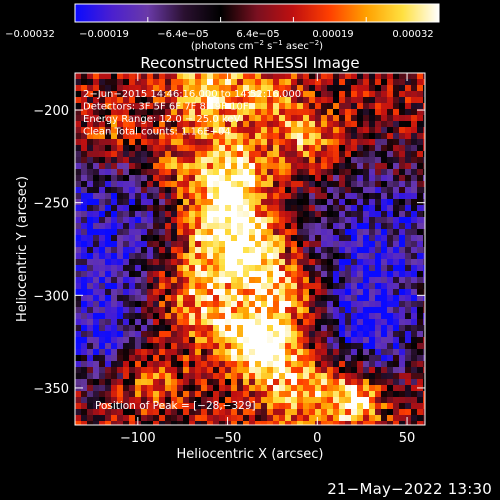 Image resolution: width=500 pixels, height=500 pixels. Describe the element at coordinates (257, 45) in the screenshot. I see `colorbar-units: (photons cm−2 s−1 asec−2)` at that location.